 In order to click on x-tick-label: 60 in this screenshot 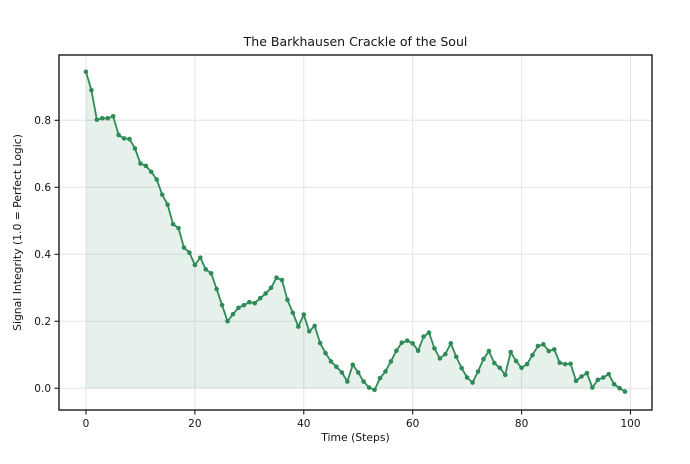, I will do `click(412, 424)`.